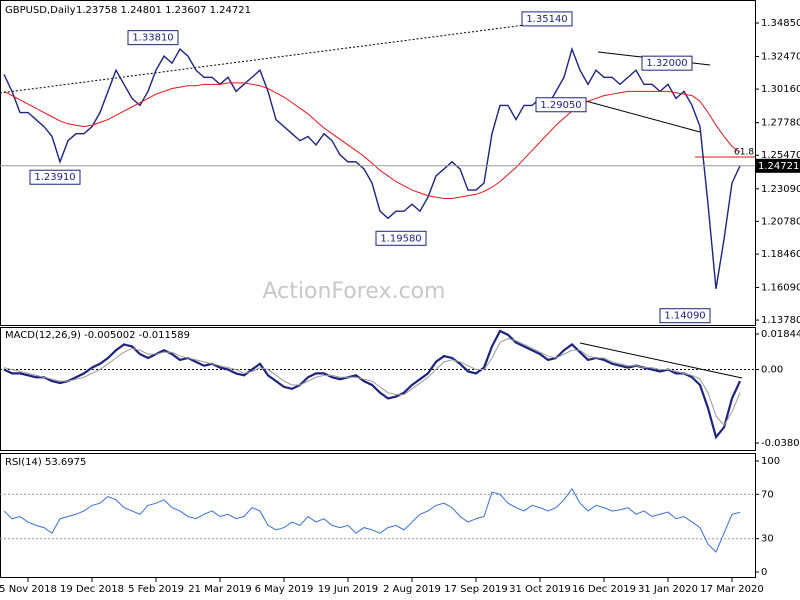  I want to click on y-tick-label: 1.23090, so click(780, 189).